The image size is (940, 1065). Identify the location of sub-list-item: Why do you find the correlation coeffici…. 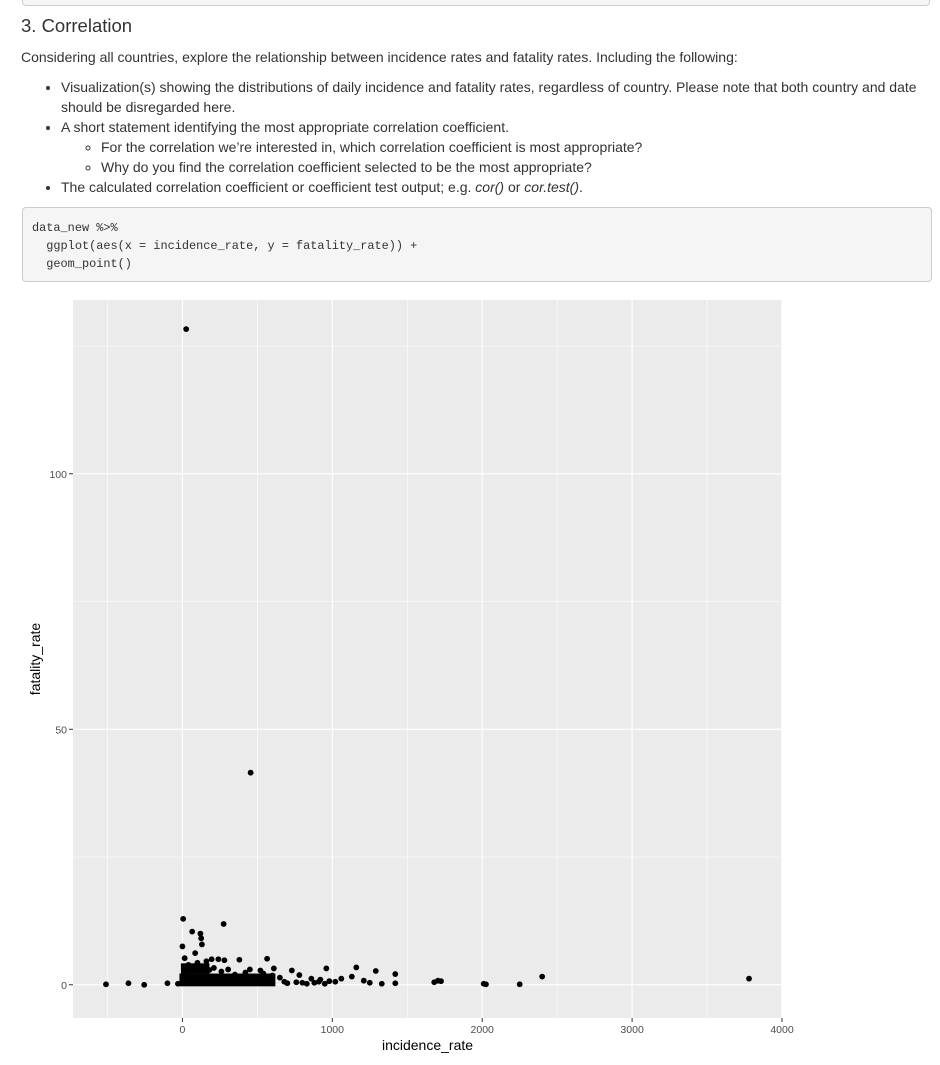
(513, 167).